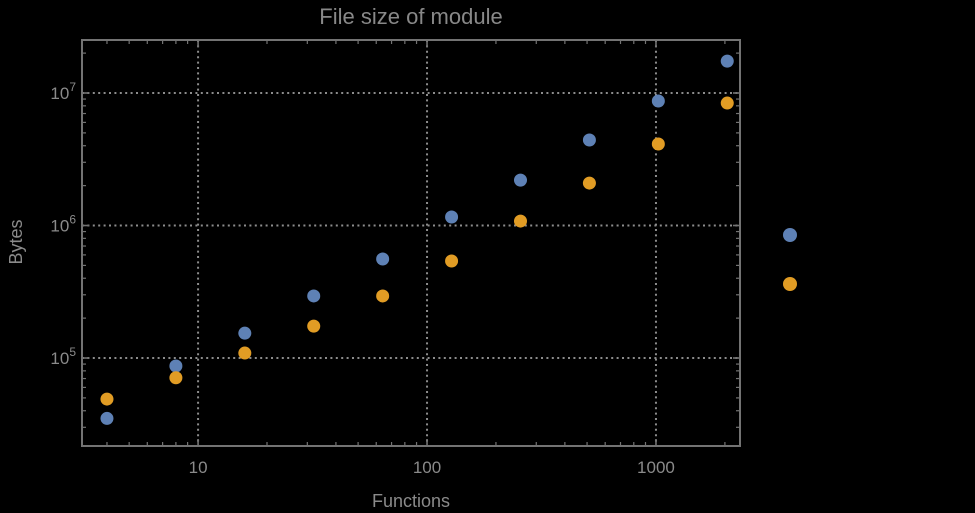 This screenshot has width=975, height=513. Describe the element at coordinates (411, 501) in the screenshot. I see `x-axis-label: Functions` at that location.